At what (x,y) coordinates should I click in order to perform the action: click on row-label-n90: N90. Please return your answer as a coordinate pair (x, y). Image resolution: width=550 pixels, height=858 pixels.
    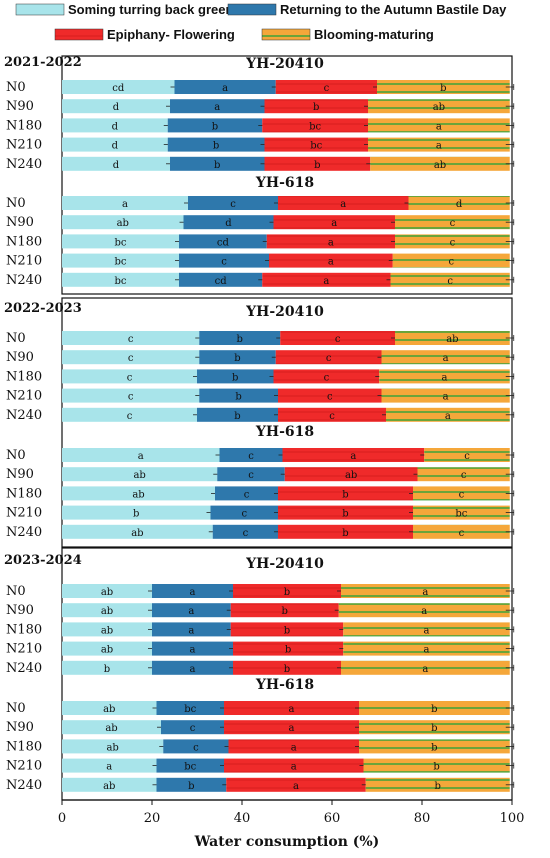
    Looking at the image, I should click on (20, 357).